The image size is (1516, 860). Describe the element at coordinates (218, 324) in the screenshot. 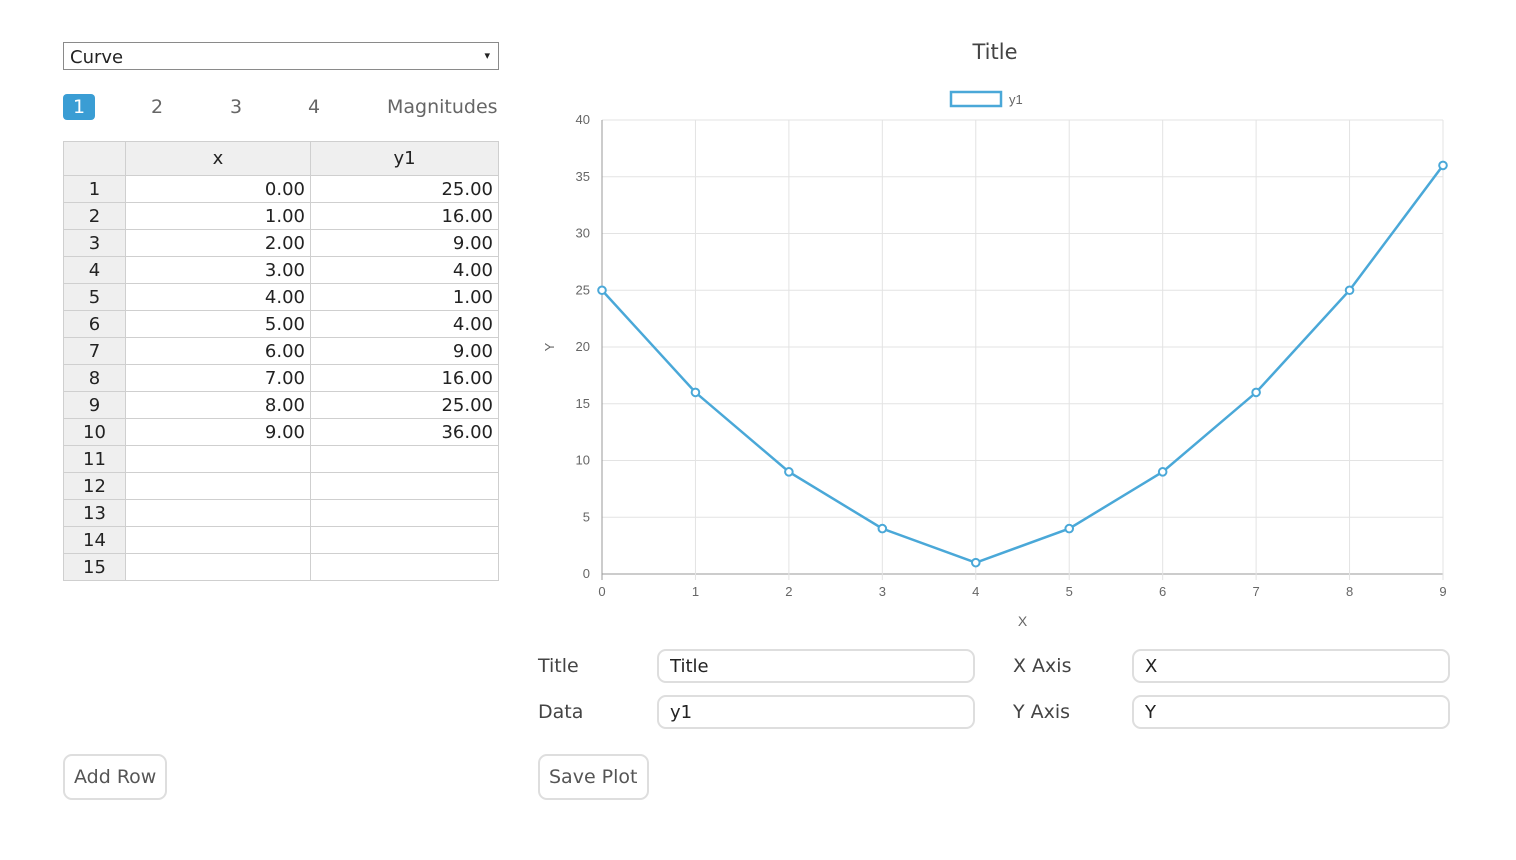

I see `cell-x: 5.00` at that location.